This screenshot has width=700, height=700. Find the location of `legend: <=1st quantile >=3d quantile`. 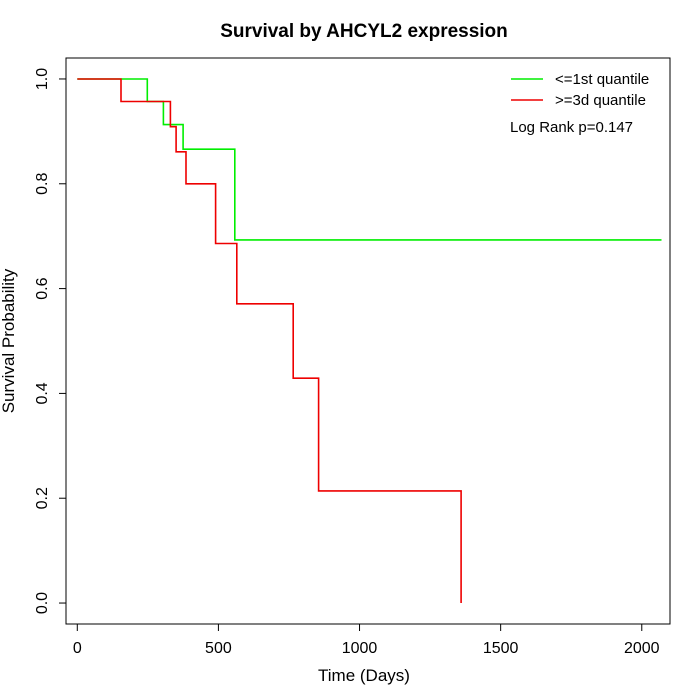

legend: <=1st quantile >=3d quantile is located at coordinates (580, 90).